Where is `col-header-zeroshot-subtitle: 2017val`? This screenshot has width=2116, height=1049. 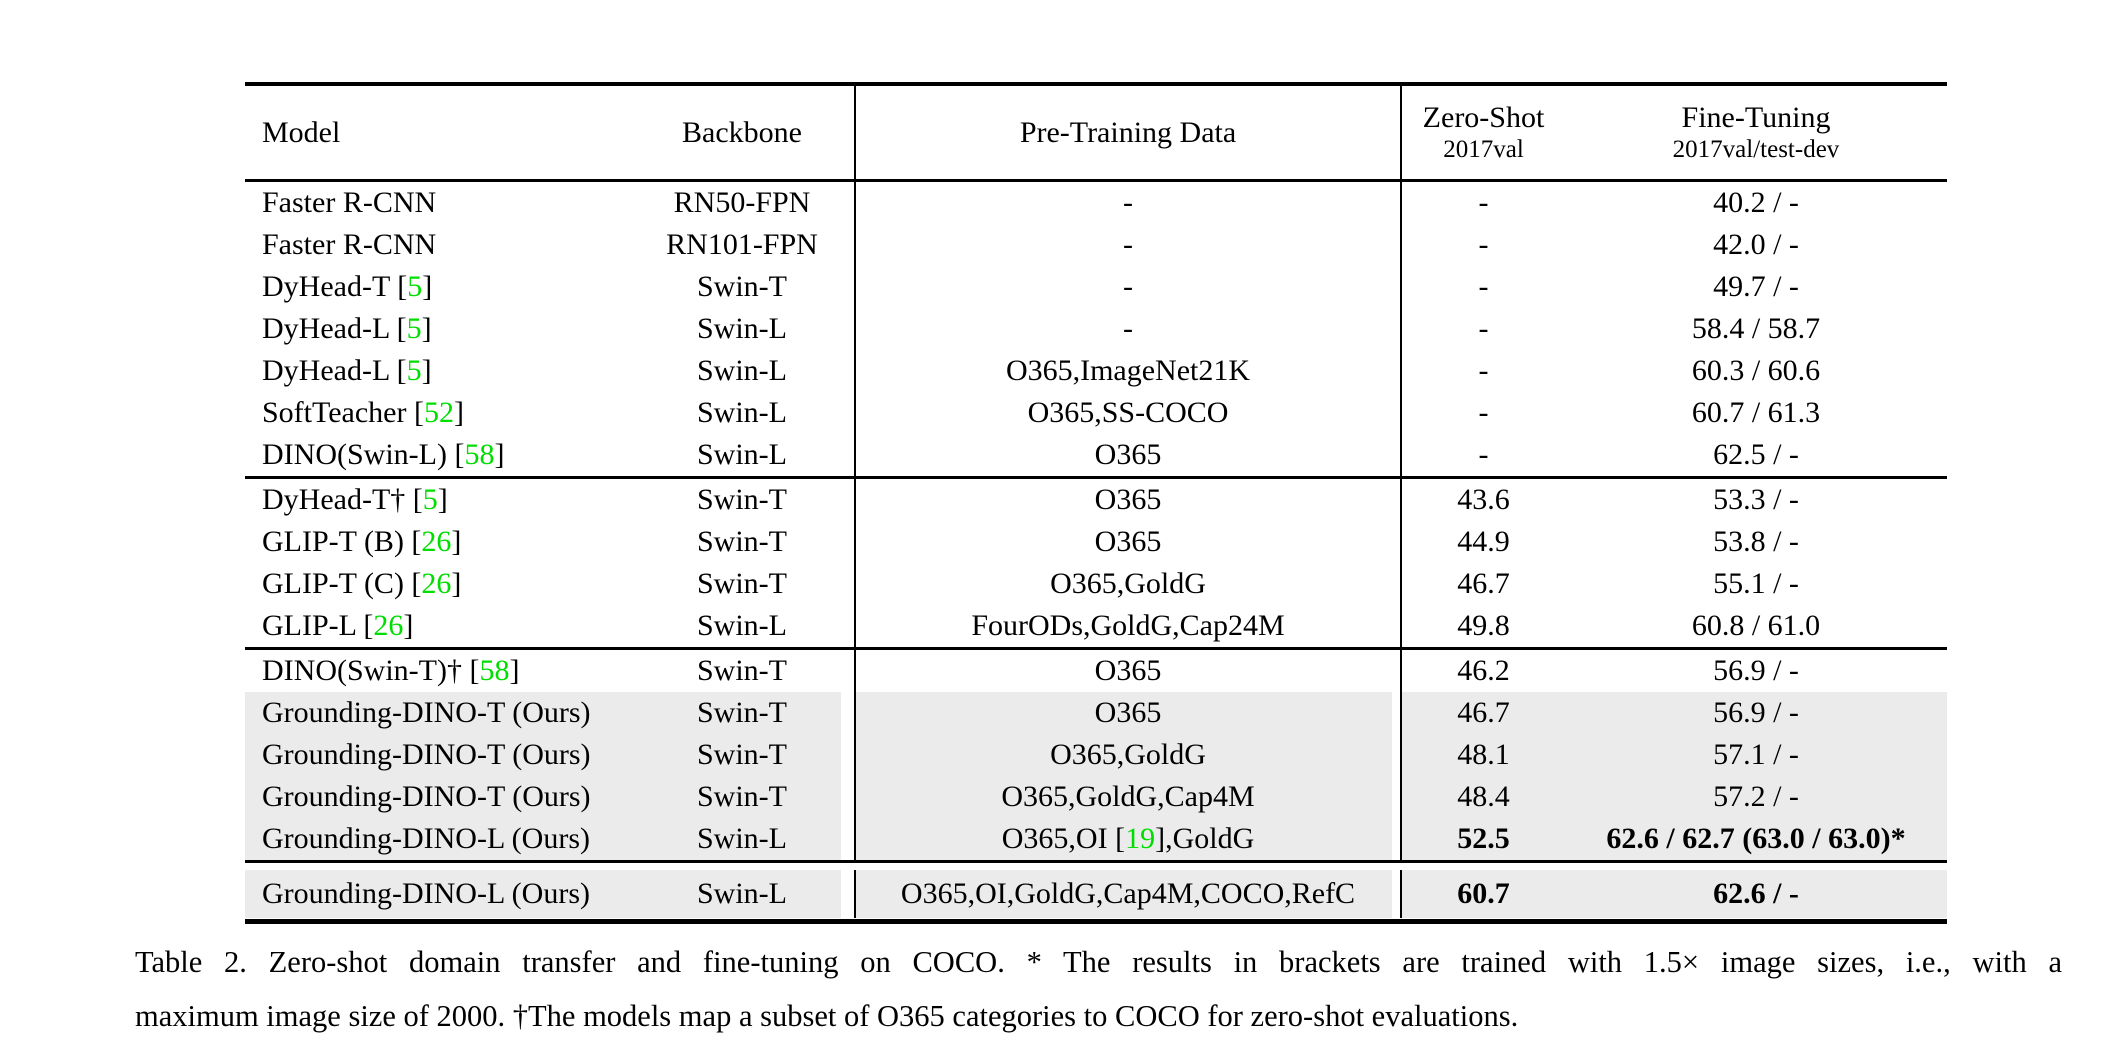 col-header-zeroshot-subtitle: 2017val is located at coordinates (1483, 150).